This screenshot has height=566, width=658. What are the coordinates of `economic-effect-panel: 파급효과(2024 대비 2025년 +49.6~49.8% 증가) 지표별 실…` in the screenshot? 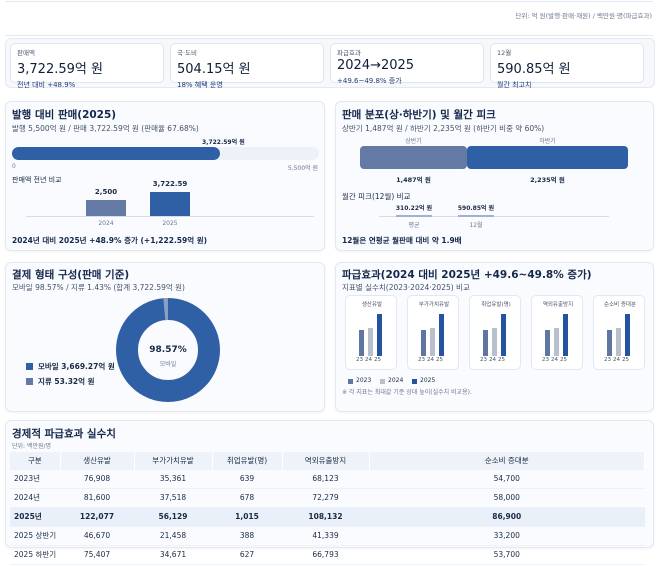 It's located at (494, 337).